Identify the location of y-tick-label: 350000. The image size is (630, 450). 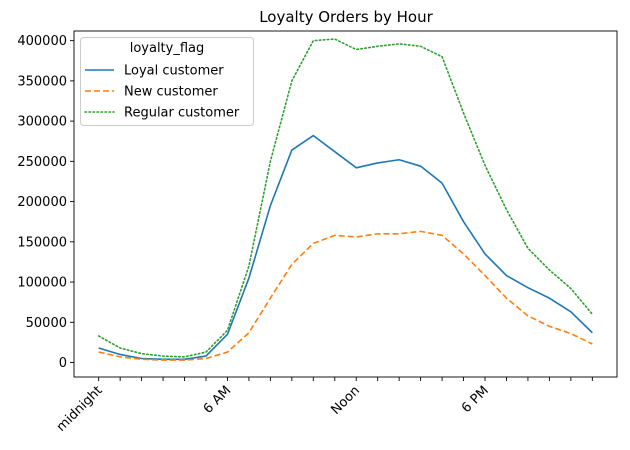
(42, 81).